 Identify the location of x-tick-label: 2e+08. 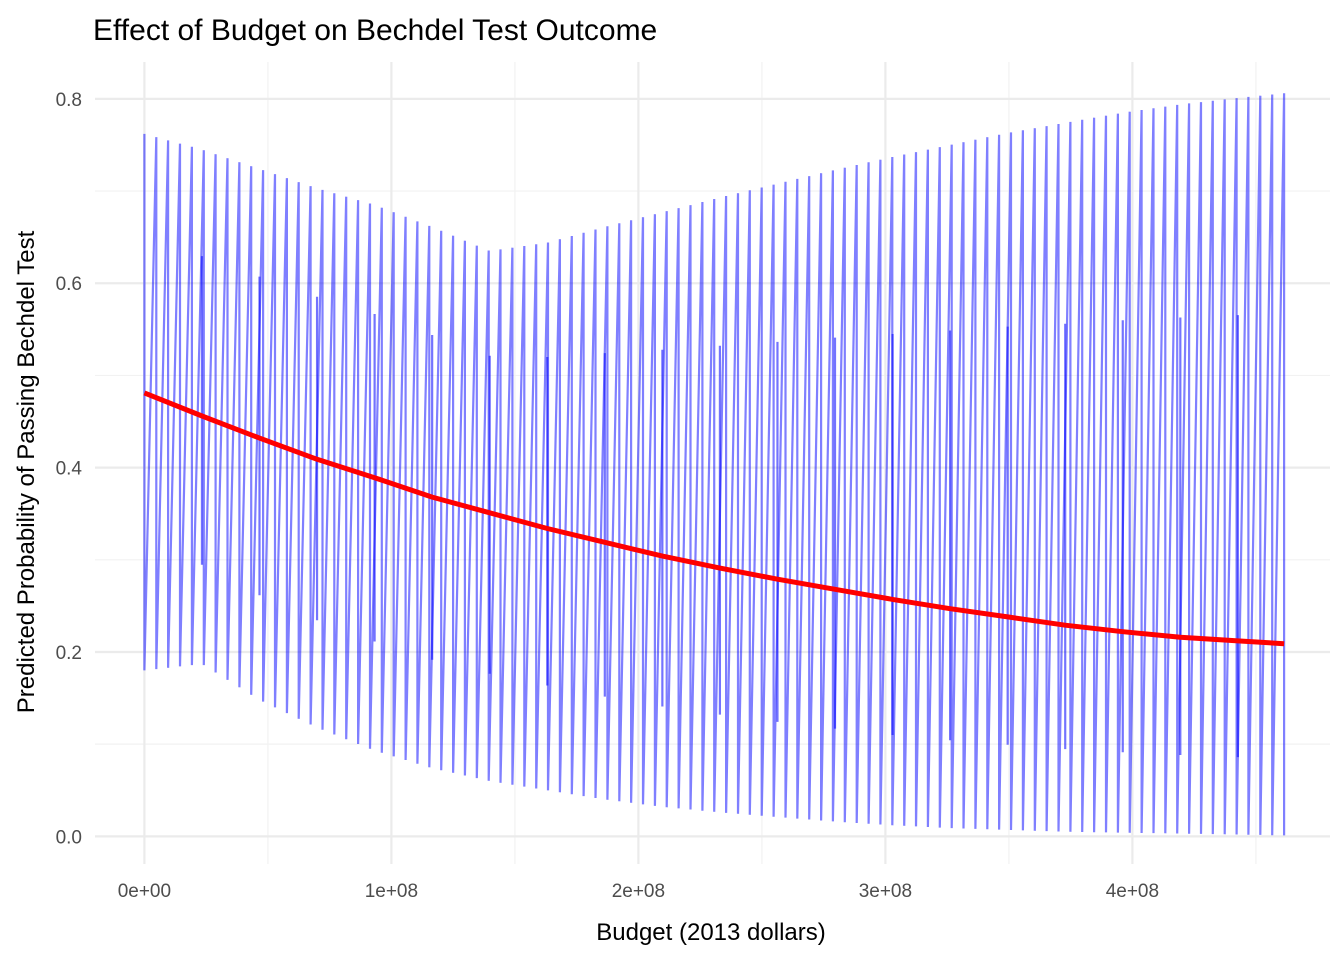
(638, 891).